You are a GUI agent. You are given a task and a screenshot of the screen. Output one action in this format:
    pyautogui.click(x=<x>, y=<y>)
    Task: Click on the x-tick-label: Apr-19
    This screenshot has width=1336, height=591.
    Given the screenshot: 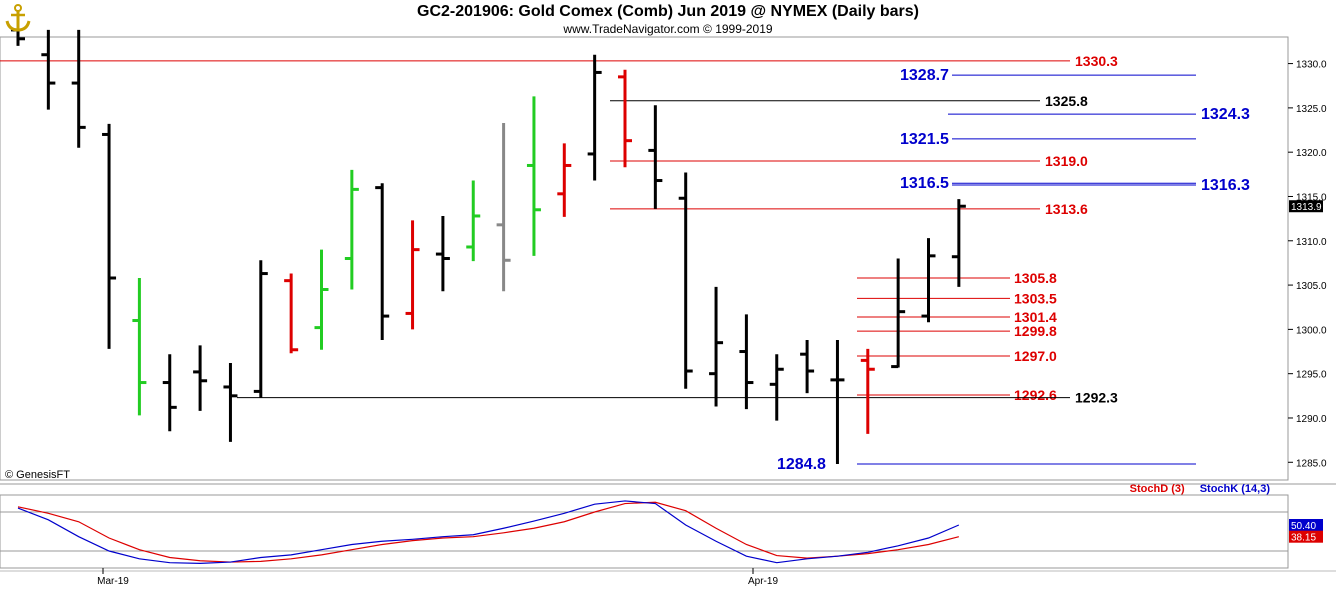 What is the action you would take?
    pyautogui.click(x=763, y=581)
    